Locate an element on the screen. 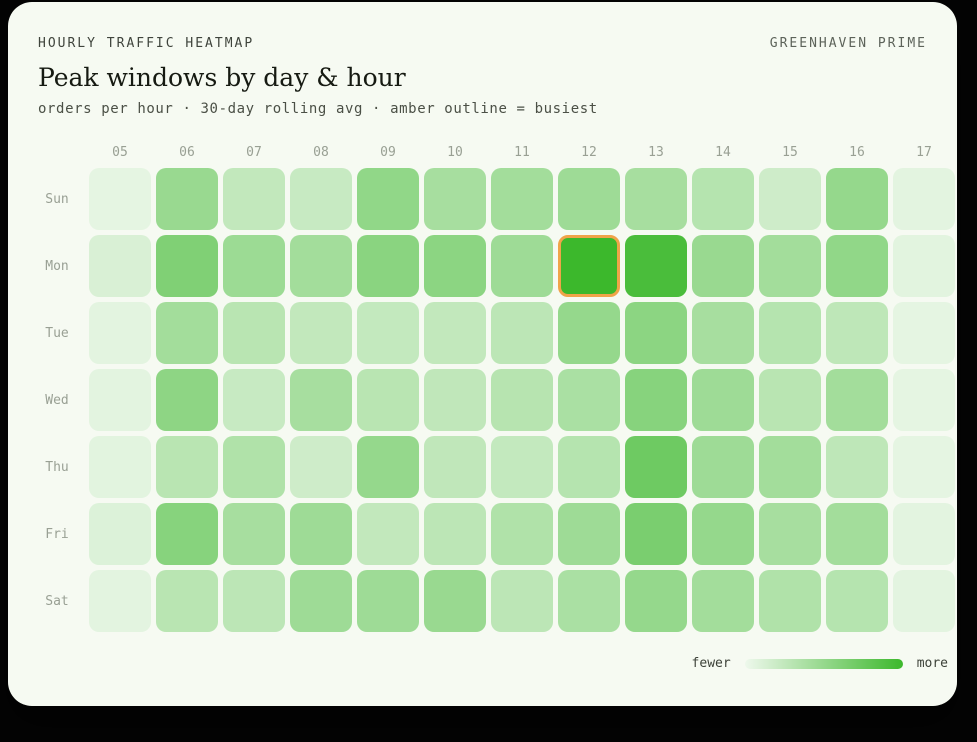 The image size is (977, 742). hour-label: 05 is located at coordinates (120, 152).